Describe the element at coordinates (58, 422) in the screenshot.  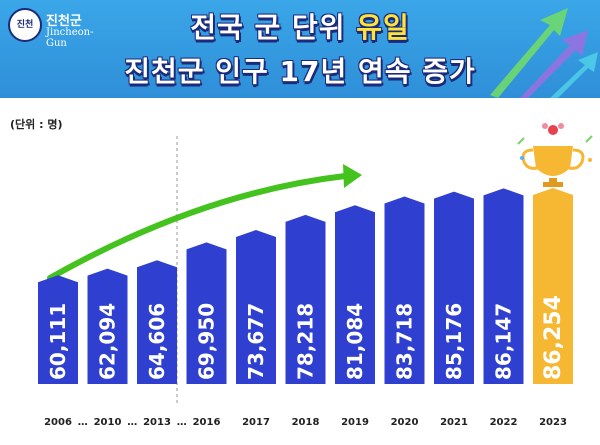
I see `x-tick-2006: 2006` at that location.